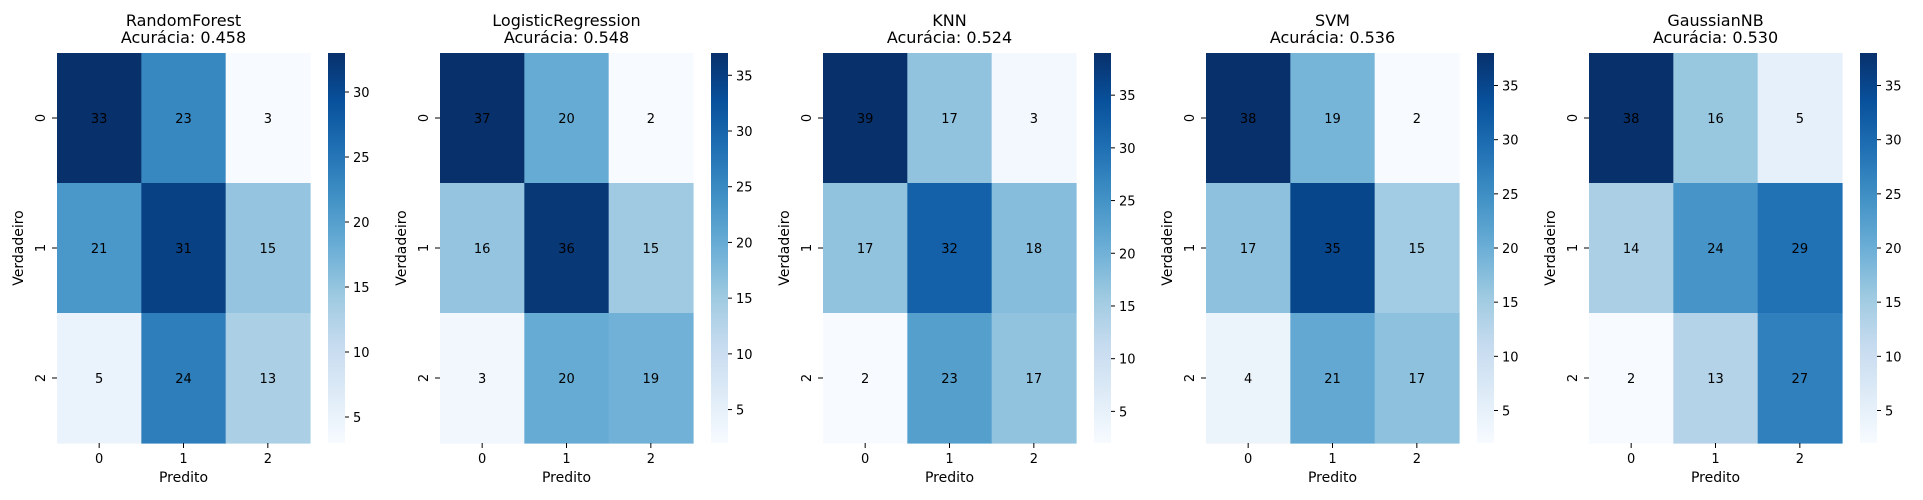 This screenshot has width=1923, height=500. I want to click on heatmap-cell-r2-c2, so click(1034, 378).